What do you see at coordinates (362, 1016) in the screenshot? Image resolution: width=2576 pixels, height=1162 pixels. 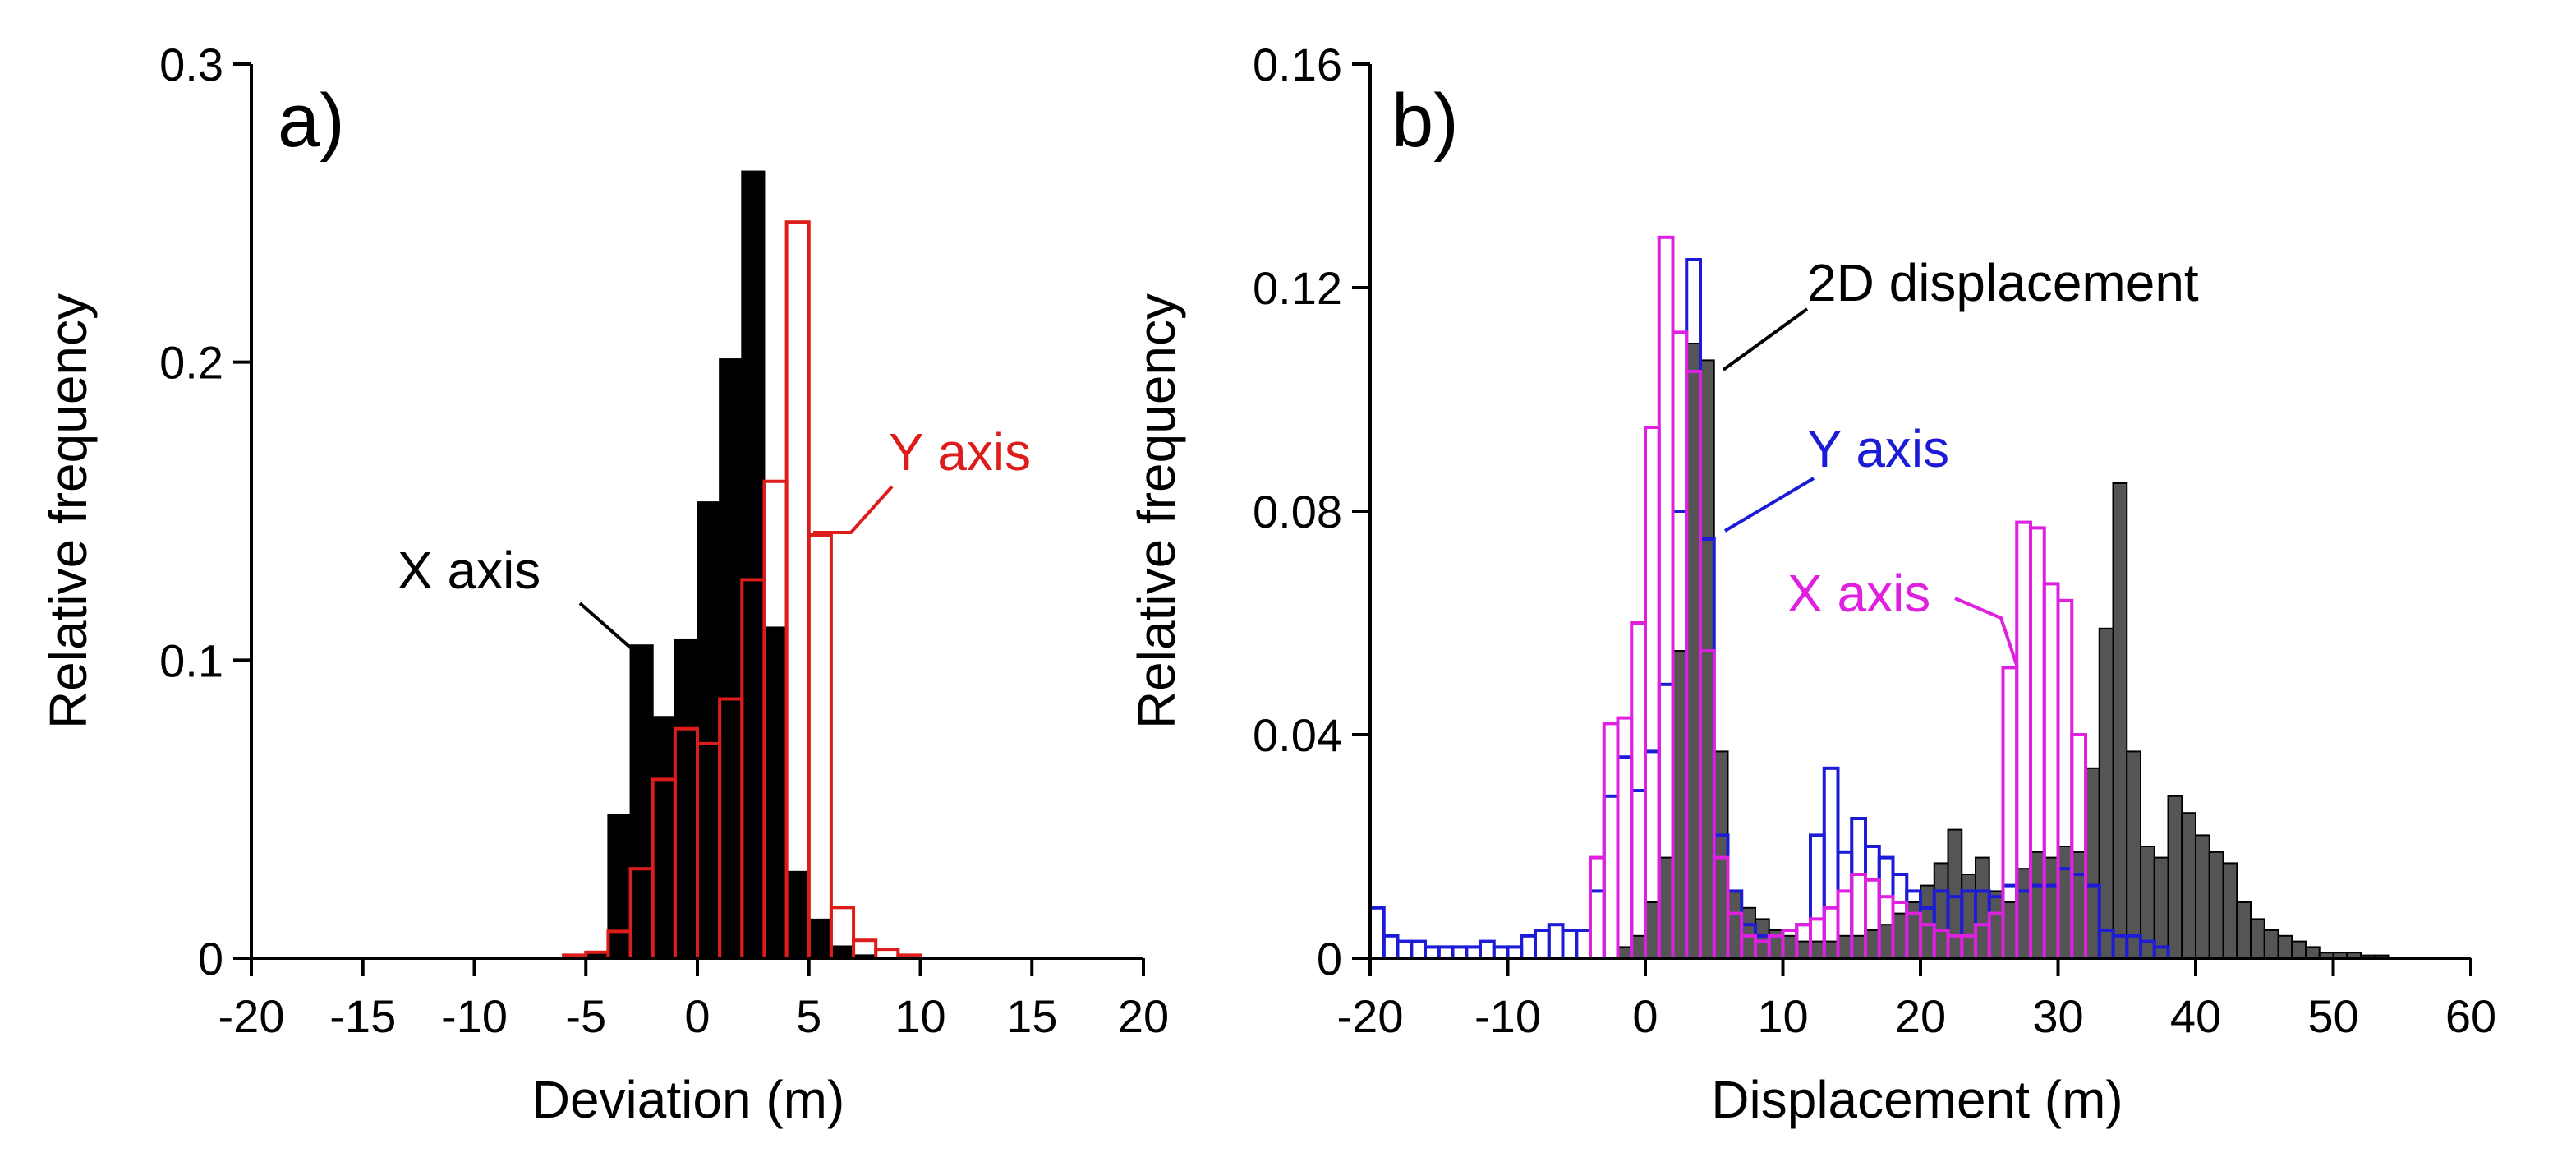 I see `panel-a-x-tick-label: -15` at bounding box center [362, 1016].